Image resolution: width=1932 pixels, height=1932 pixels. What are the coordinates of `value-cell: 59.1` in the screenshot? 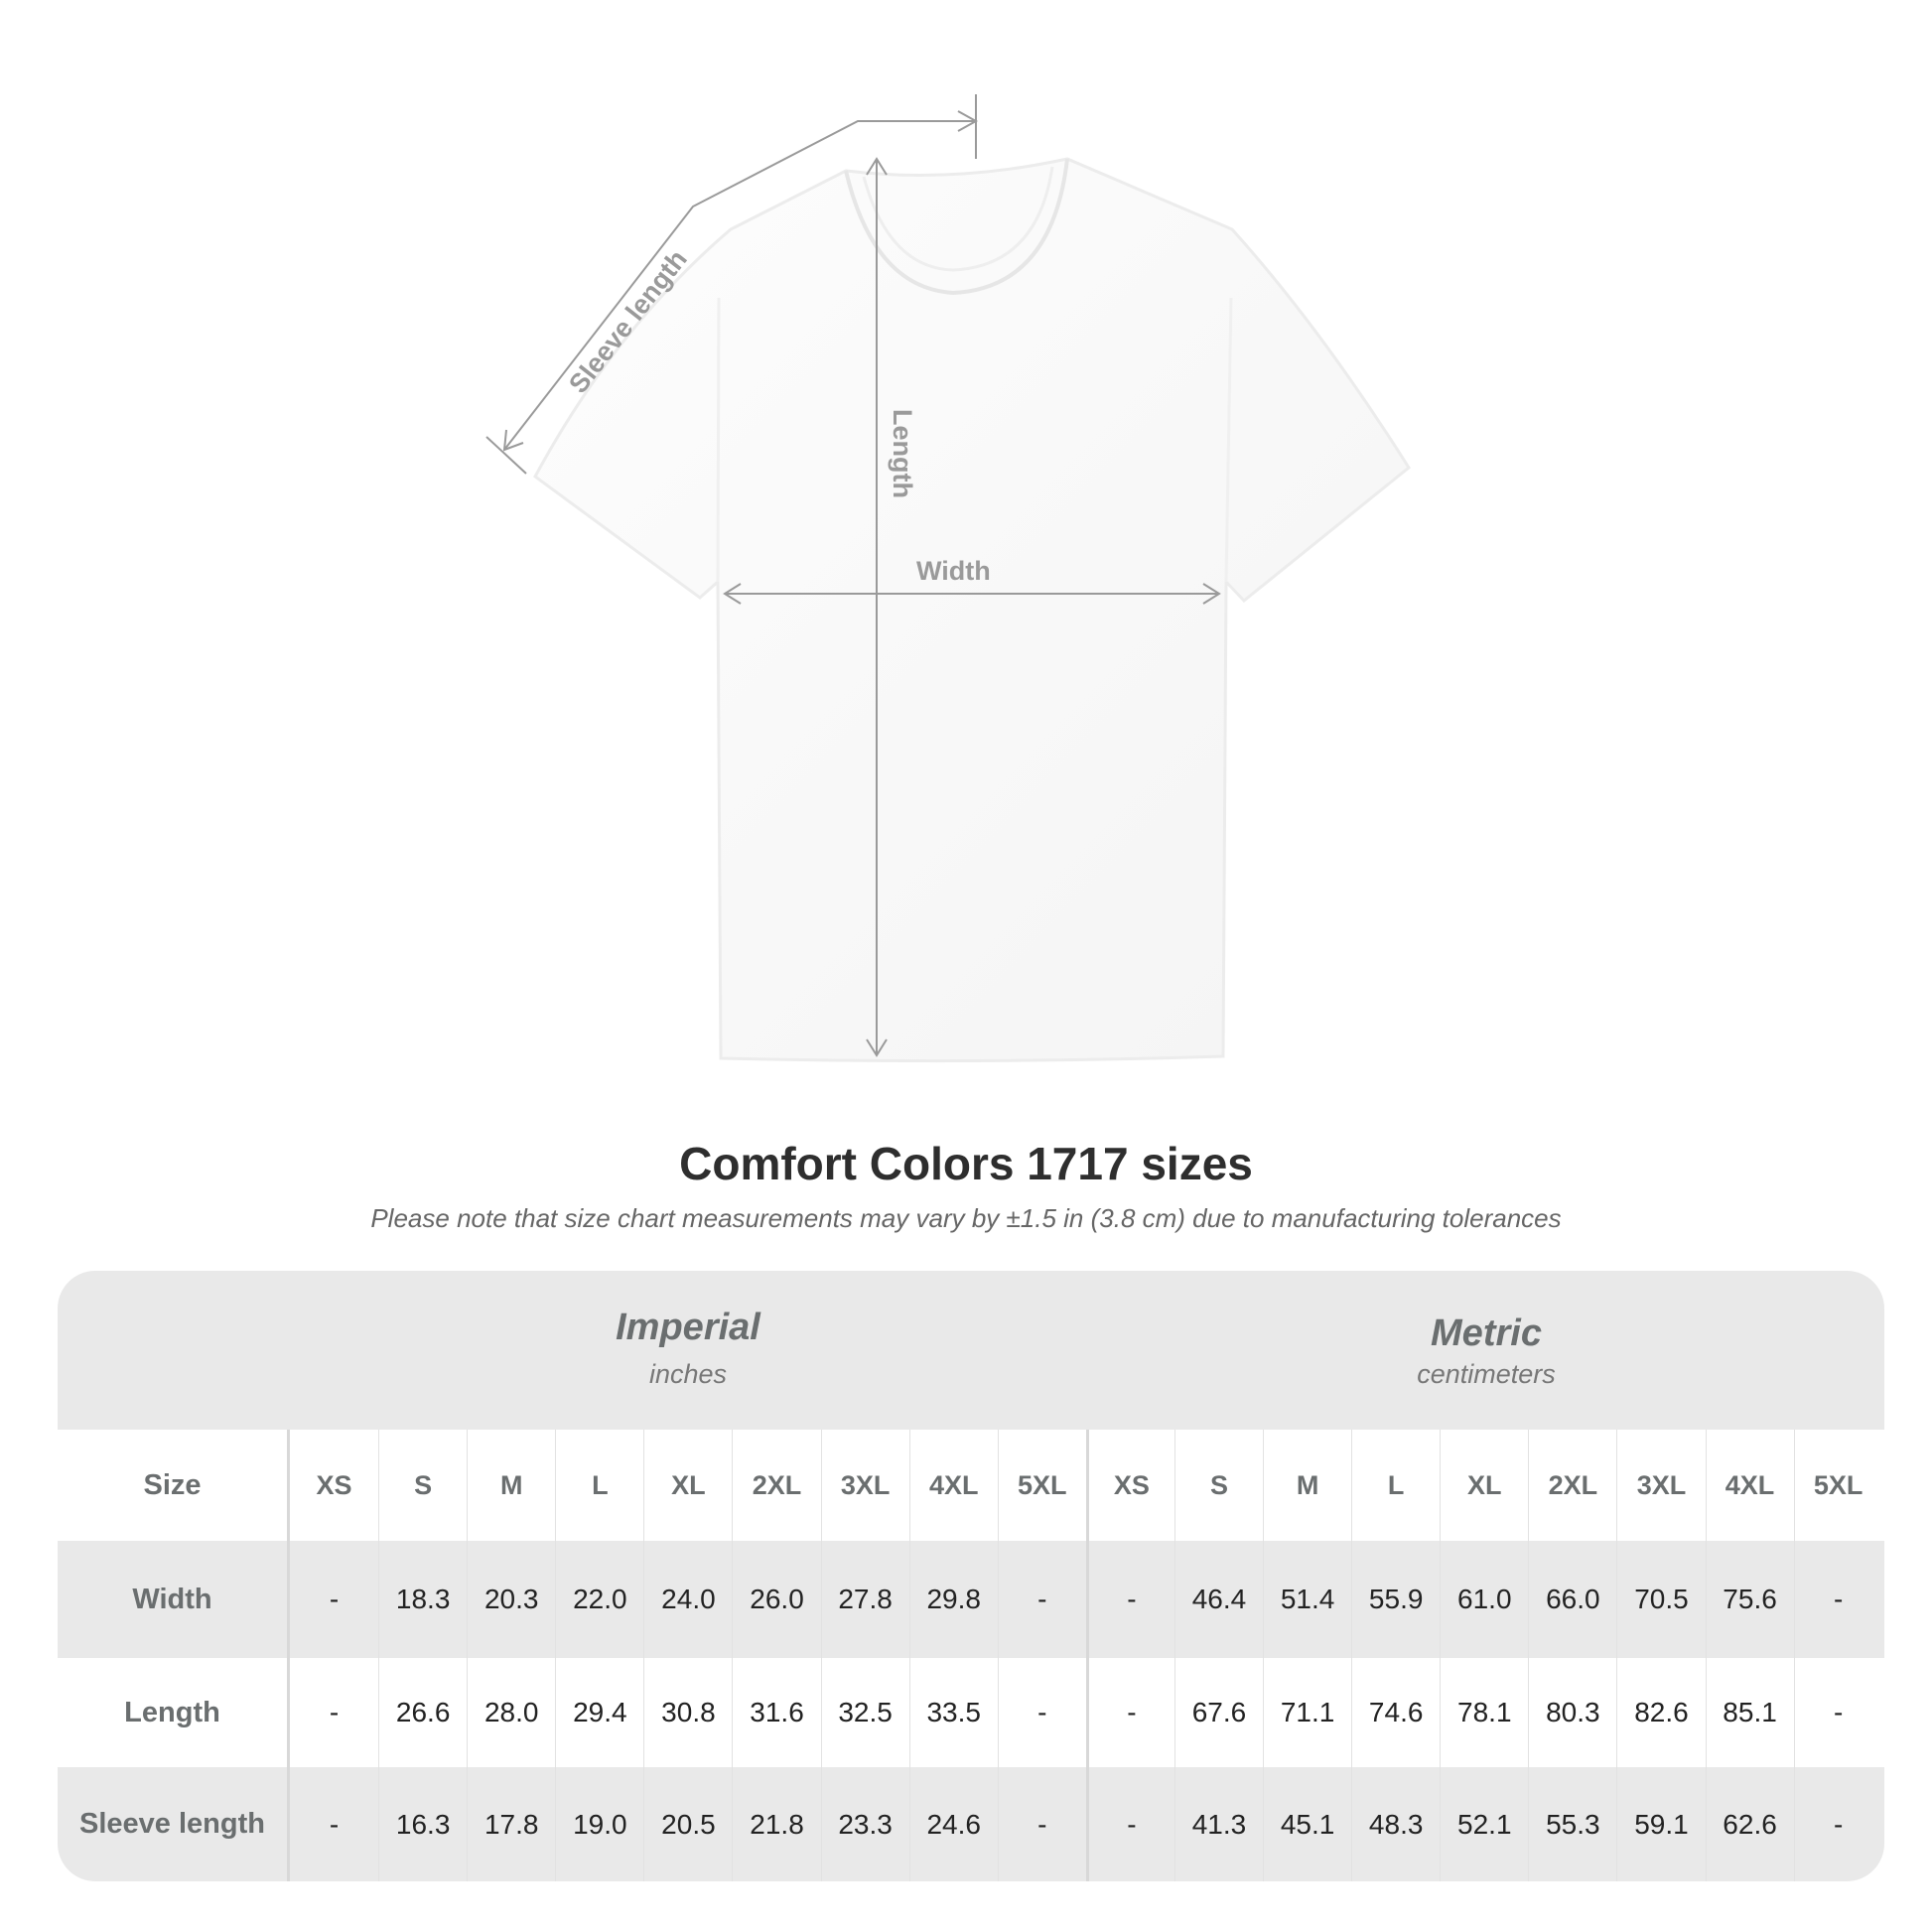 It's located at (1661, 1824).